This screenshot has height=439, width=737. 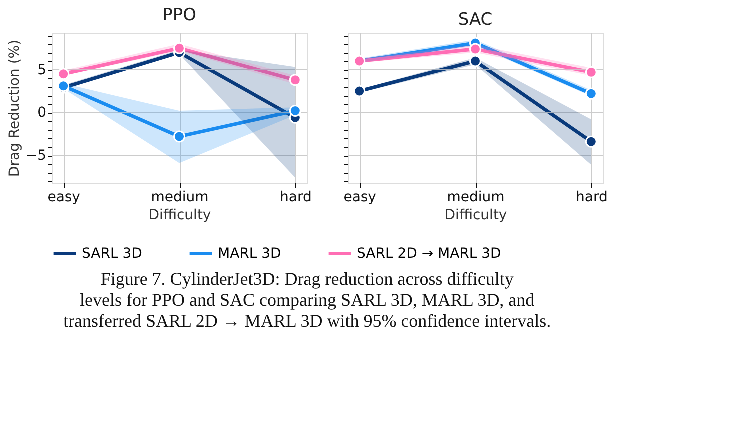 I want to click on y-tick-label: −5, so click(x=36, y=156).